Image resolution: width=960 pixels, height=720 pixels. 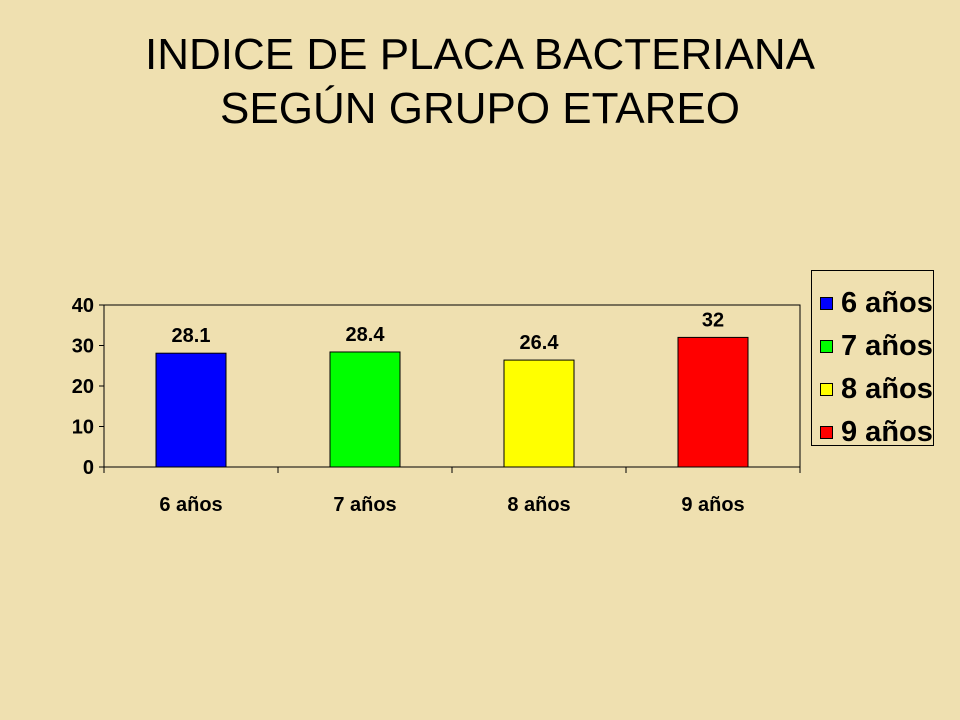 What do you see at coordinates (83, 428) in the screenshot?
I see `y-tick-label: 10` at bounding box center [83, 428].